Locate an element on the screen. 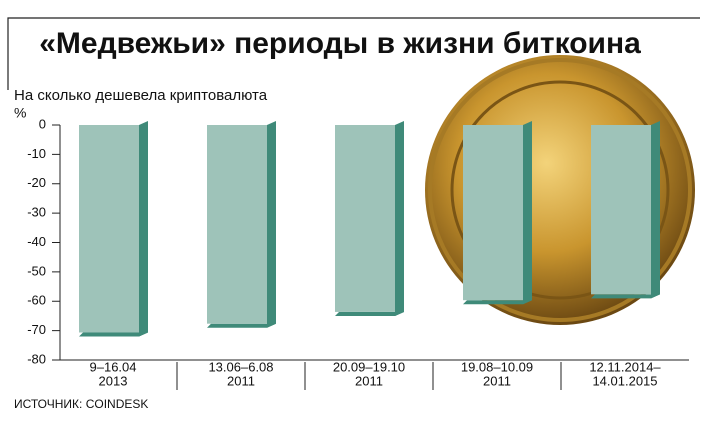  y-tick-label: -70 is located at coordinates (36, 329).